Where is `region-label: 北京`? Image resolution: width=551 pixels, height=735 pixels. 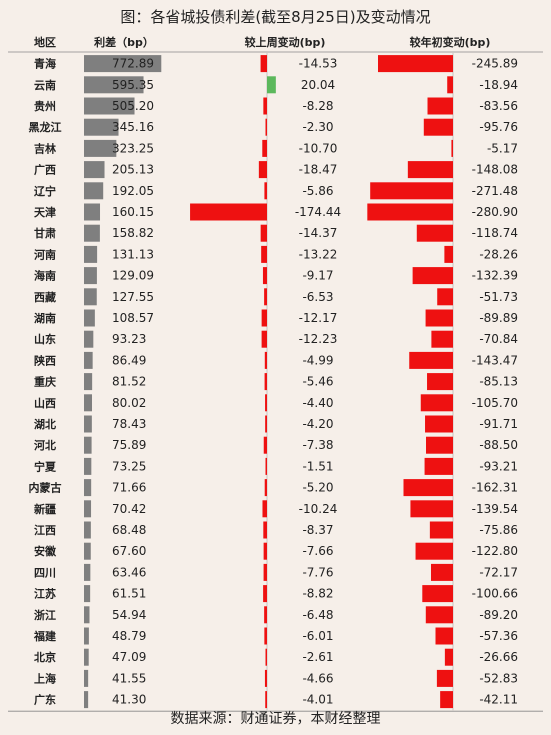 region-label: 北京 is located at coordinates (45, 657).